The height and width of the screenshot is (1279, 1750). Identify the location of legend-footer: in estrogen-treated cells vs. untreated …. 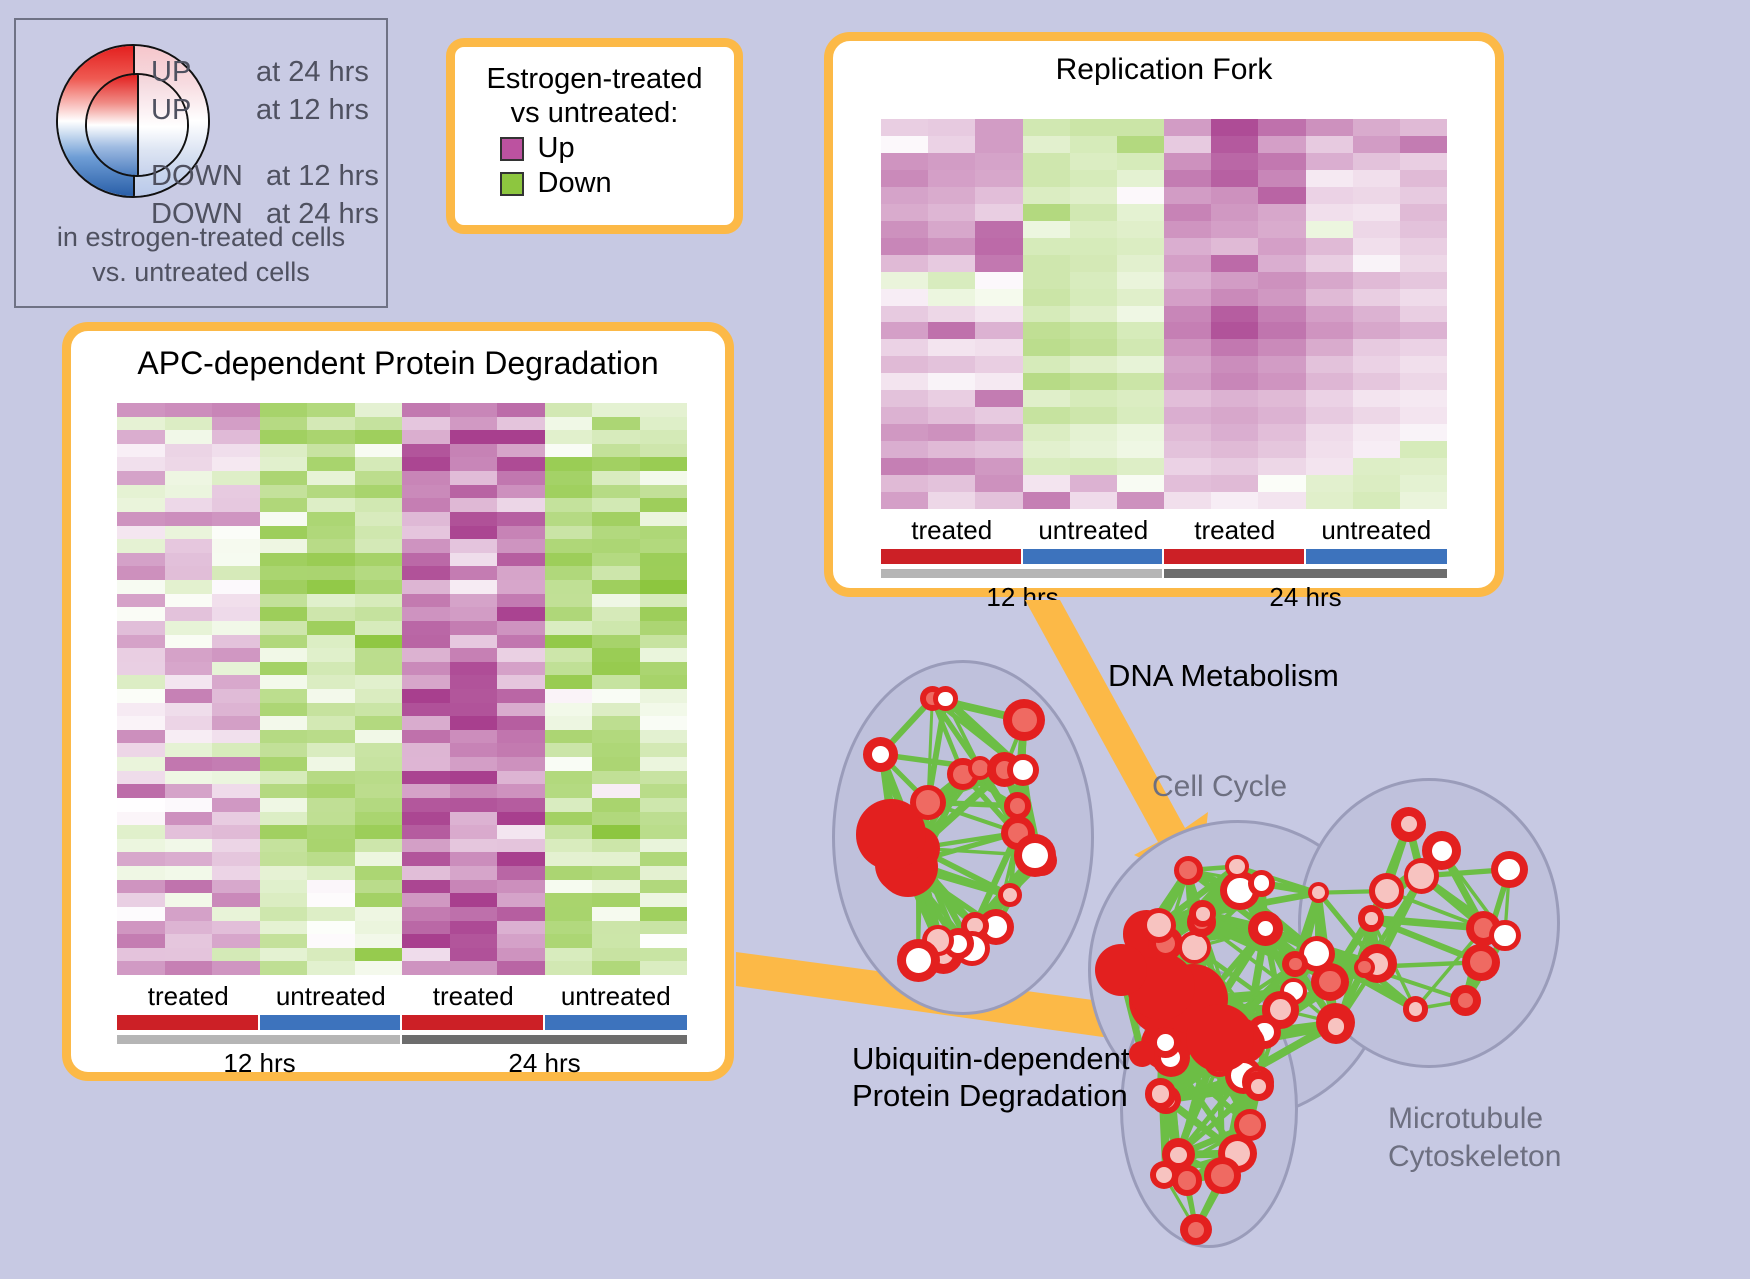
(201, 254).